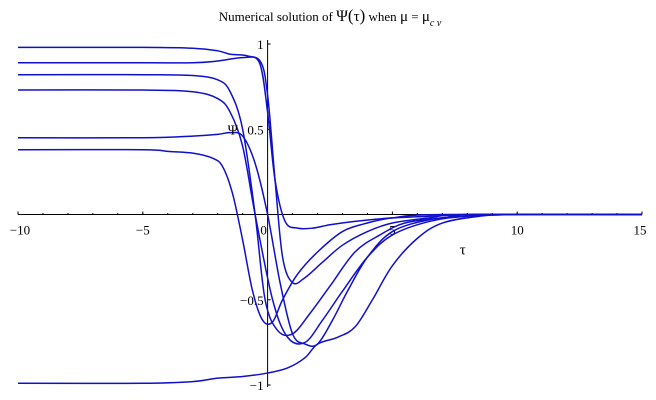  What do you see at coordinates (640, 230) in the screenshot?
I see `x-tick-label: 15` at bounding box center [640, 230].